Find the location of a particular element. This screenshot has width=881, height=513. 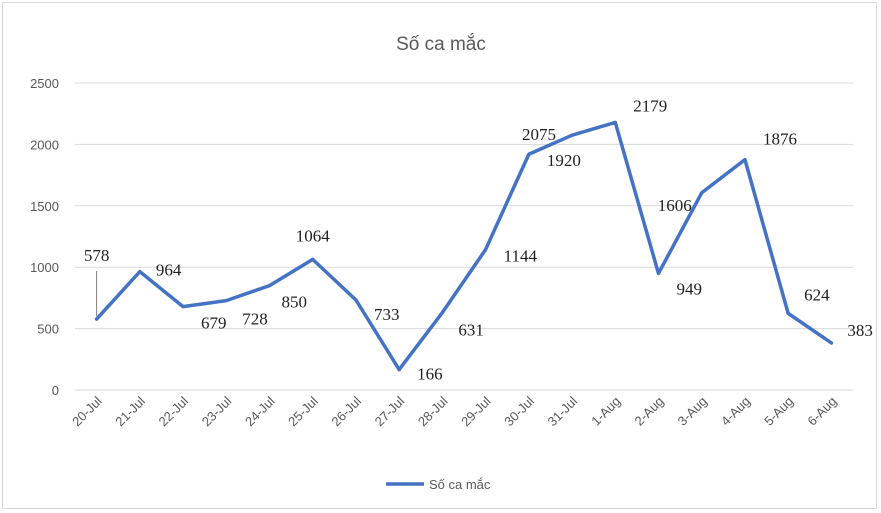

data-label: 679 is located at coordinates (214, 323).